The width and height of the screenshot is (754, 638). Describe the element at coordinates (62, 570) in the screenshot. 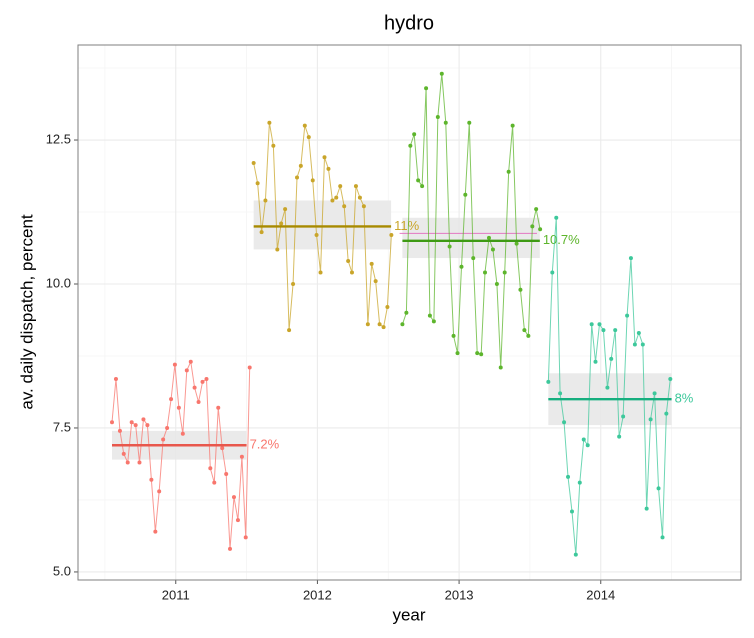

I see `y-tick-label: 5.0` at that location.